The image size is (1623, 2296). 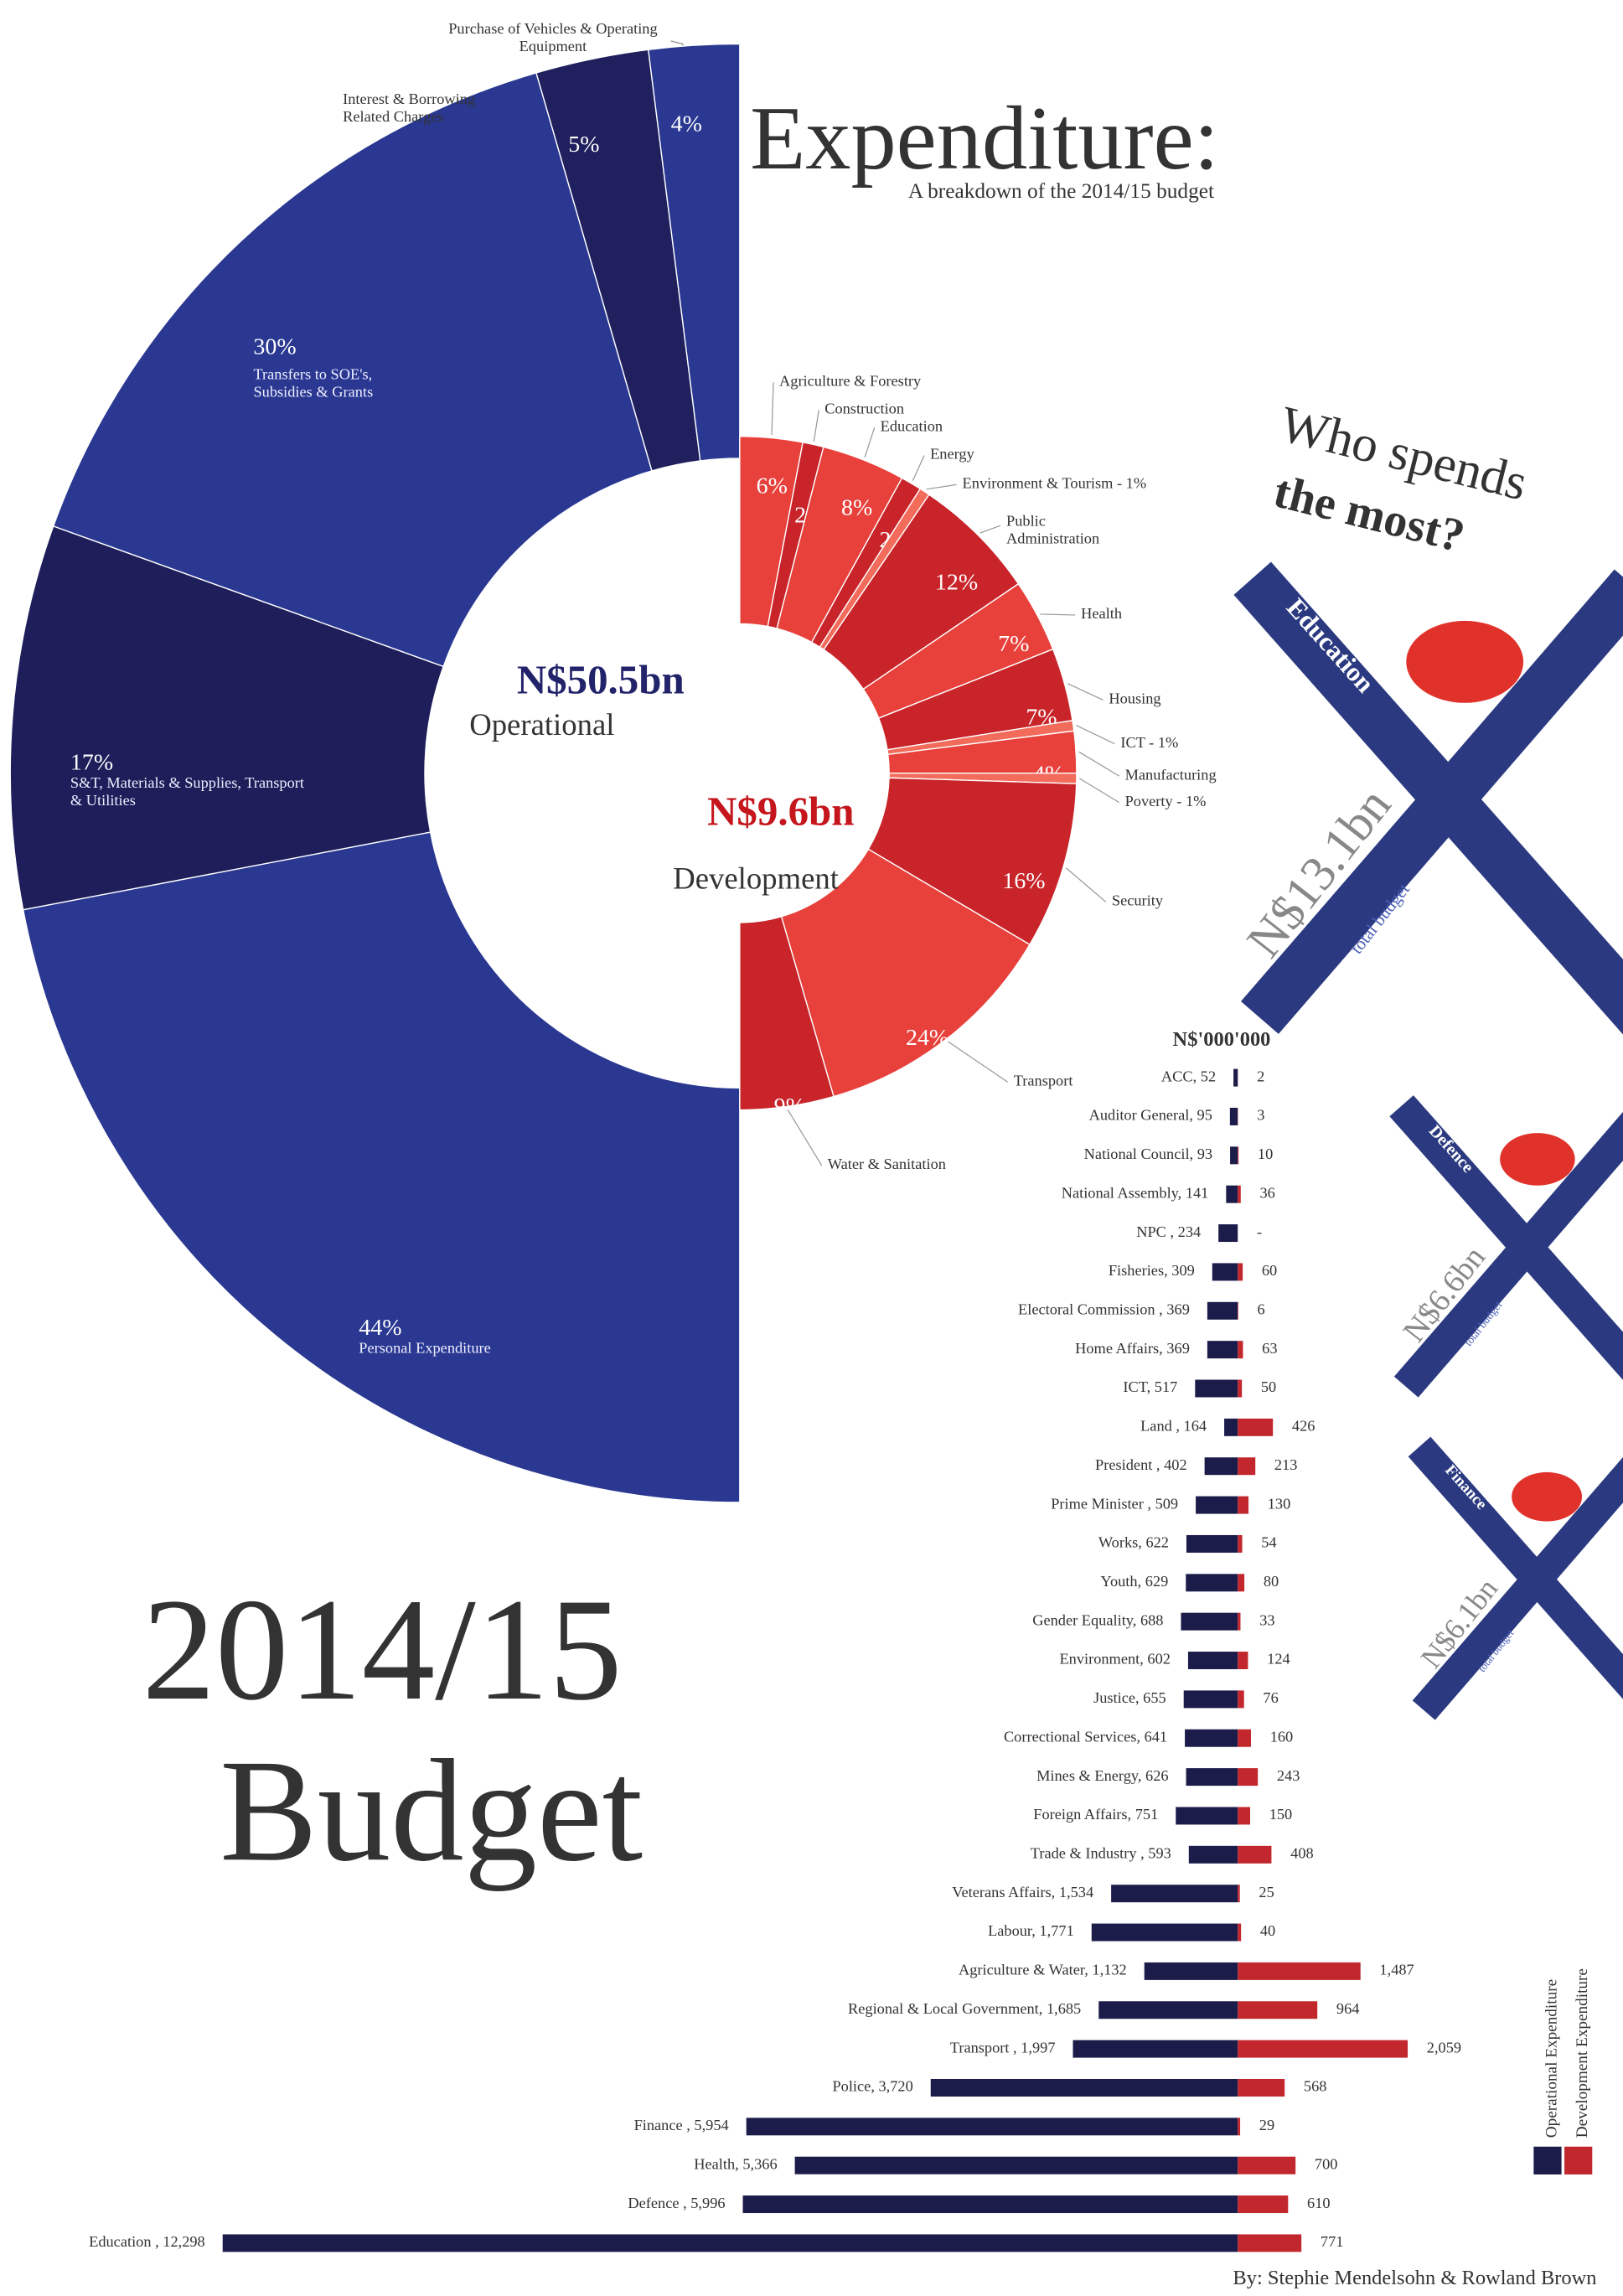 What do you see at coordinates (851, 381) in the screenshot?
I see `slice-label: Agriculture & Forestry` at bounding box center [851, 381].